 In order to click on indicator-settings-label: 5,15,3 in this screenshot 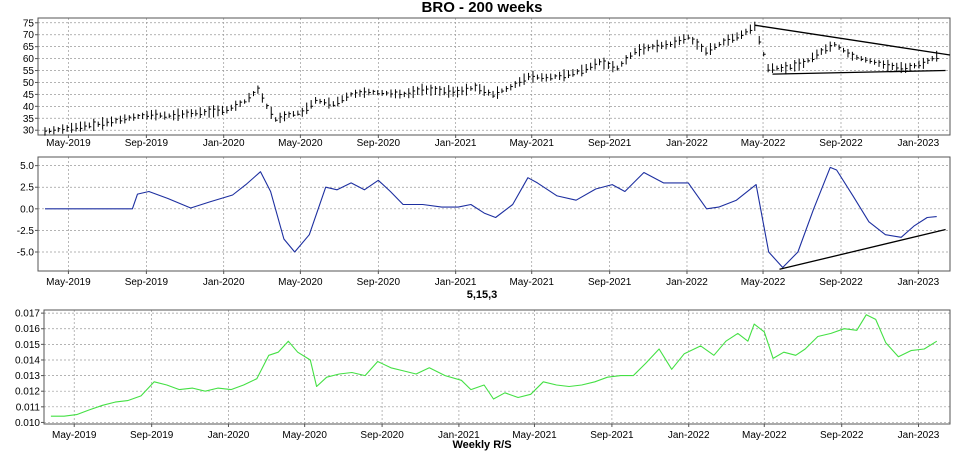, I will do `click(482, 295)`.